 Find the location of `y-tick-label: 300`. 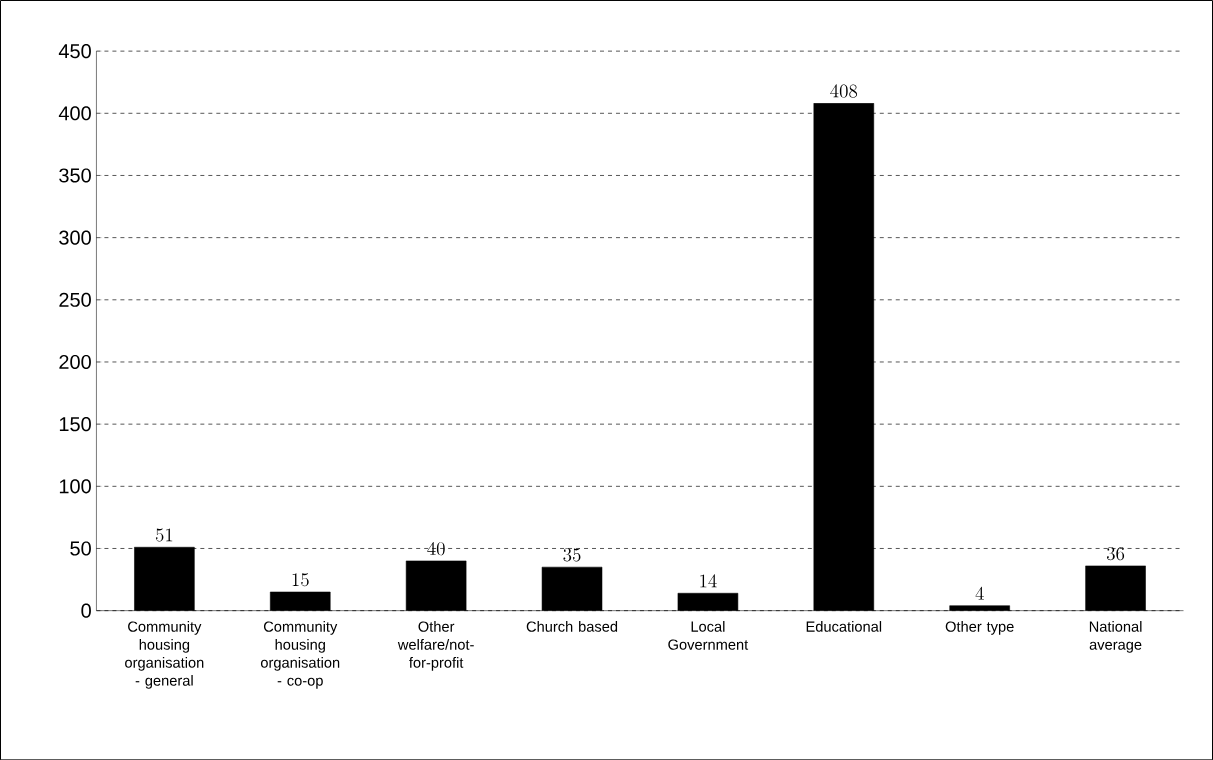

y-tick-label: 300 is located at coordinates (75, 237).